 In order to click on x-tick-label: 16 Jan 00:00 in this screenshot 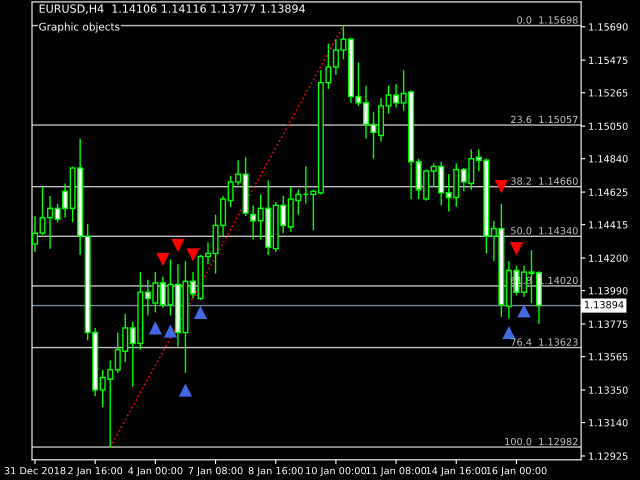, I will do `click(516, 471)`.